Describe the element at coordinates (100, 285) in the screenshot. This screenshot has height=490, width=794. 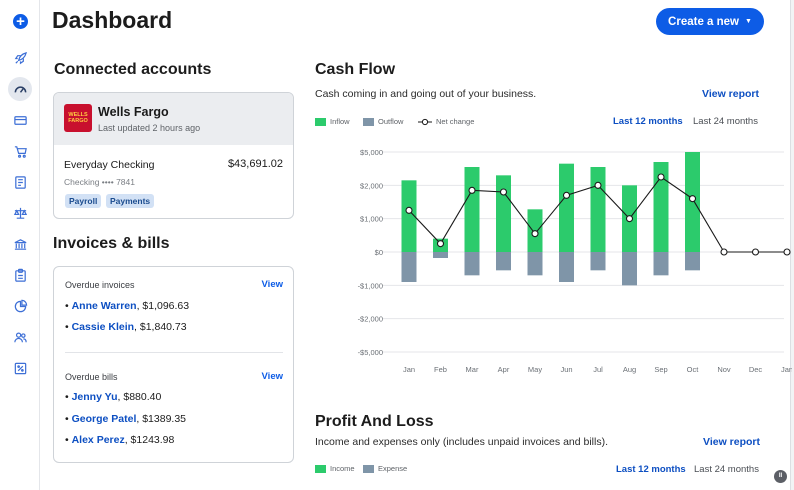
I see `overdue-invoices-label: Overdue invoices` at that location.